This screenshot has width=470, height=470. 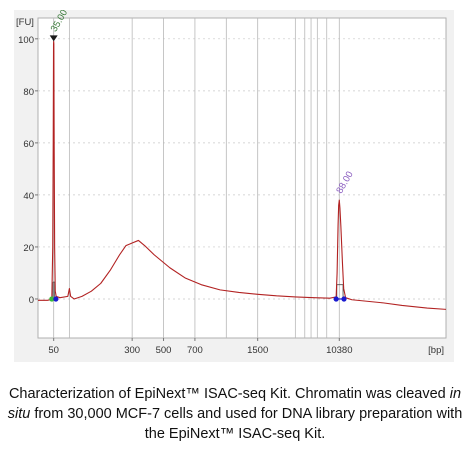 I want to click on x-unit-label: [bp], so click(x=436, y=350).